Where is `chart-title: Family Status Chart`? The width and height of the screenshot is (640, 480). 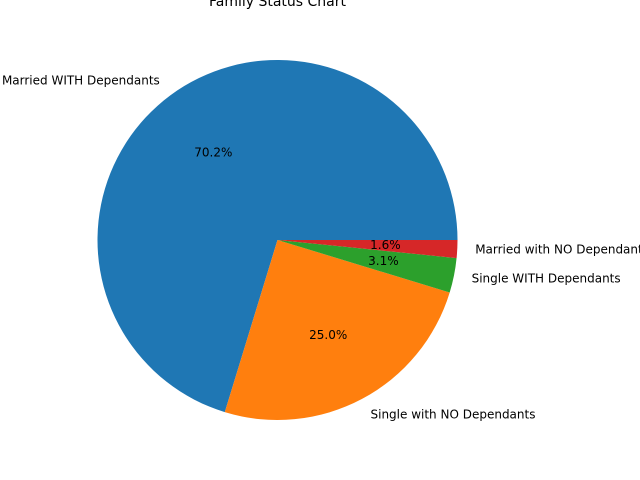
chart-title: Family Status Chart is located at coordinates (278, 5).